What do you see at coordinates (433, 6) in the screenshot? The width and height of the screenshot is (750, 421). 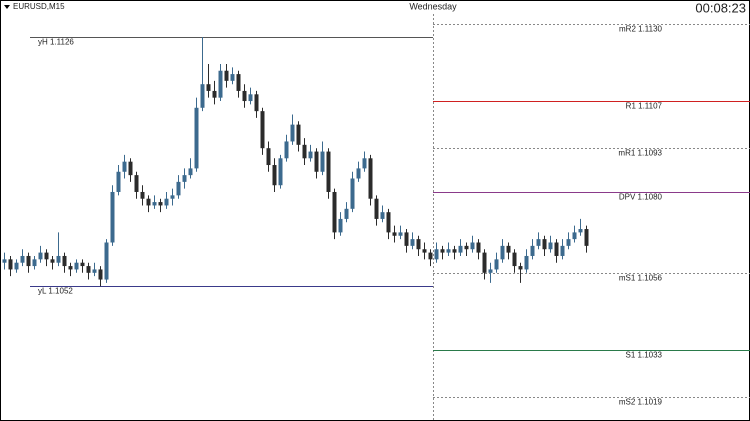 I see `day-label: Wednesday` at bounding box center [433, 6].